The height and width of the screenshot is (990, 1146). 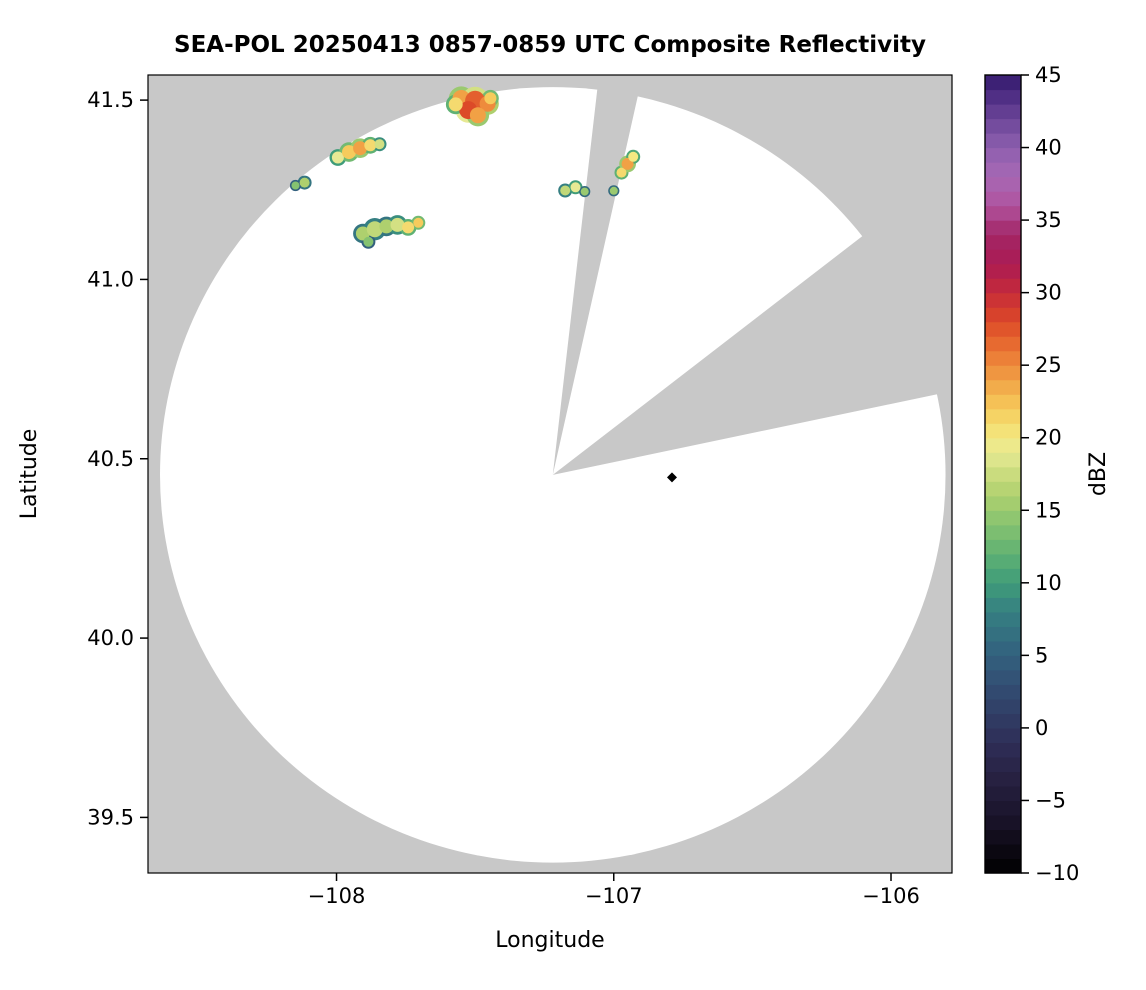 I want to click on colorbar-tick-label: 45, so click(x=1048, y=75).